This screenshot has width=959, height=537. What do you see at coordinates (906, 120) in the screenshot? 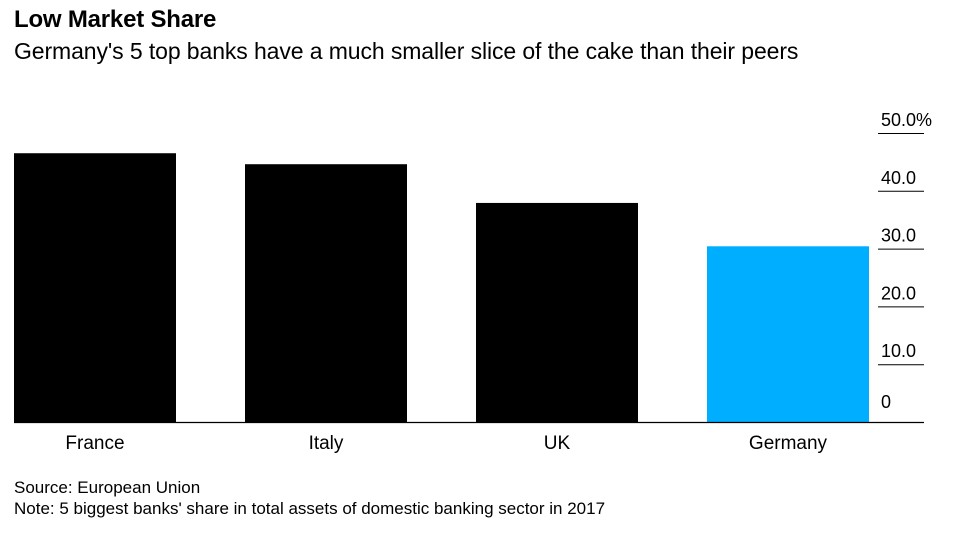
I see `y-tick-label-50: 50.0%` at bounding box center [906, 120].